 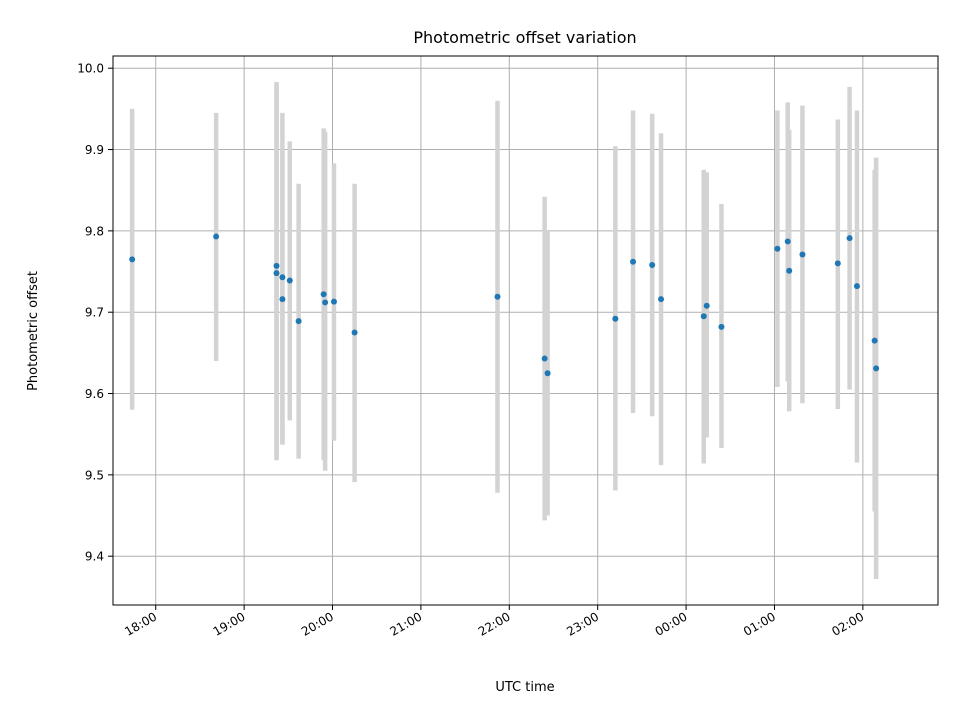 I want to click on x-tick-label: 02:00, so click(x=847, y=623).